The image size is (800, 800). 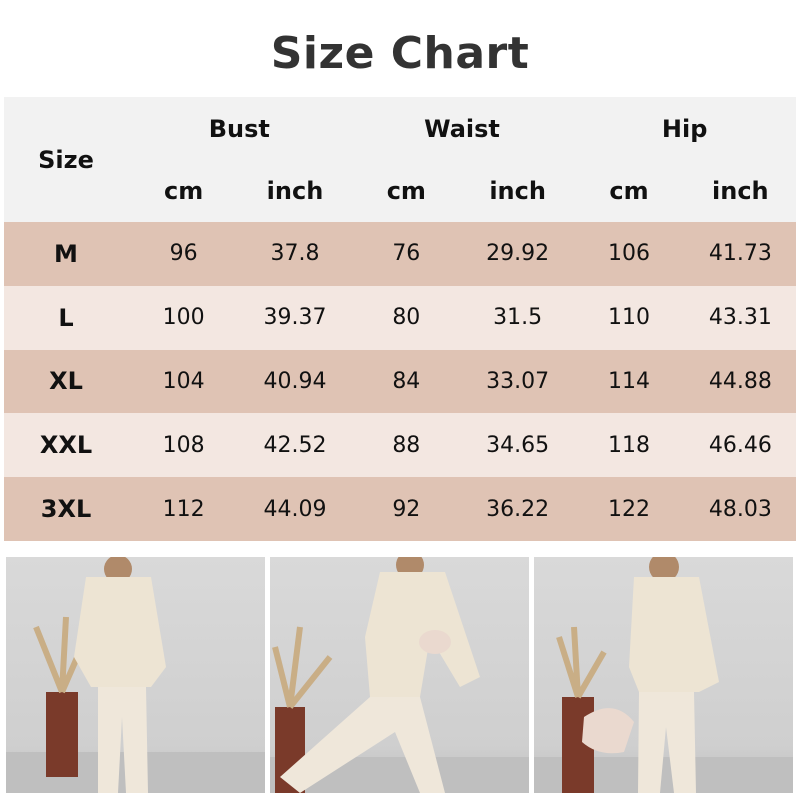 I want to click on measurement-cell: 96, so click(x=184, y=254).